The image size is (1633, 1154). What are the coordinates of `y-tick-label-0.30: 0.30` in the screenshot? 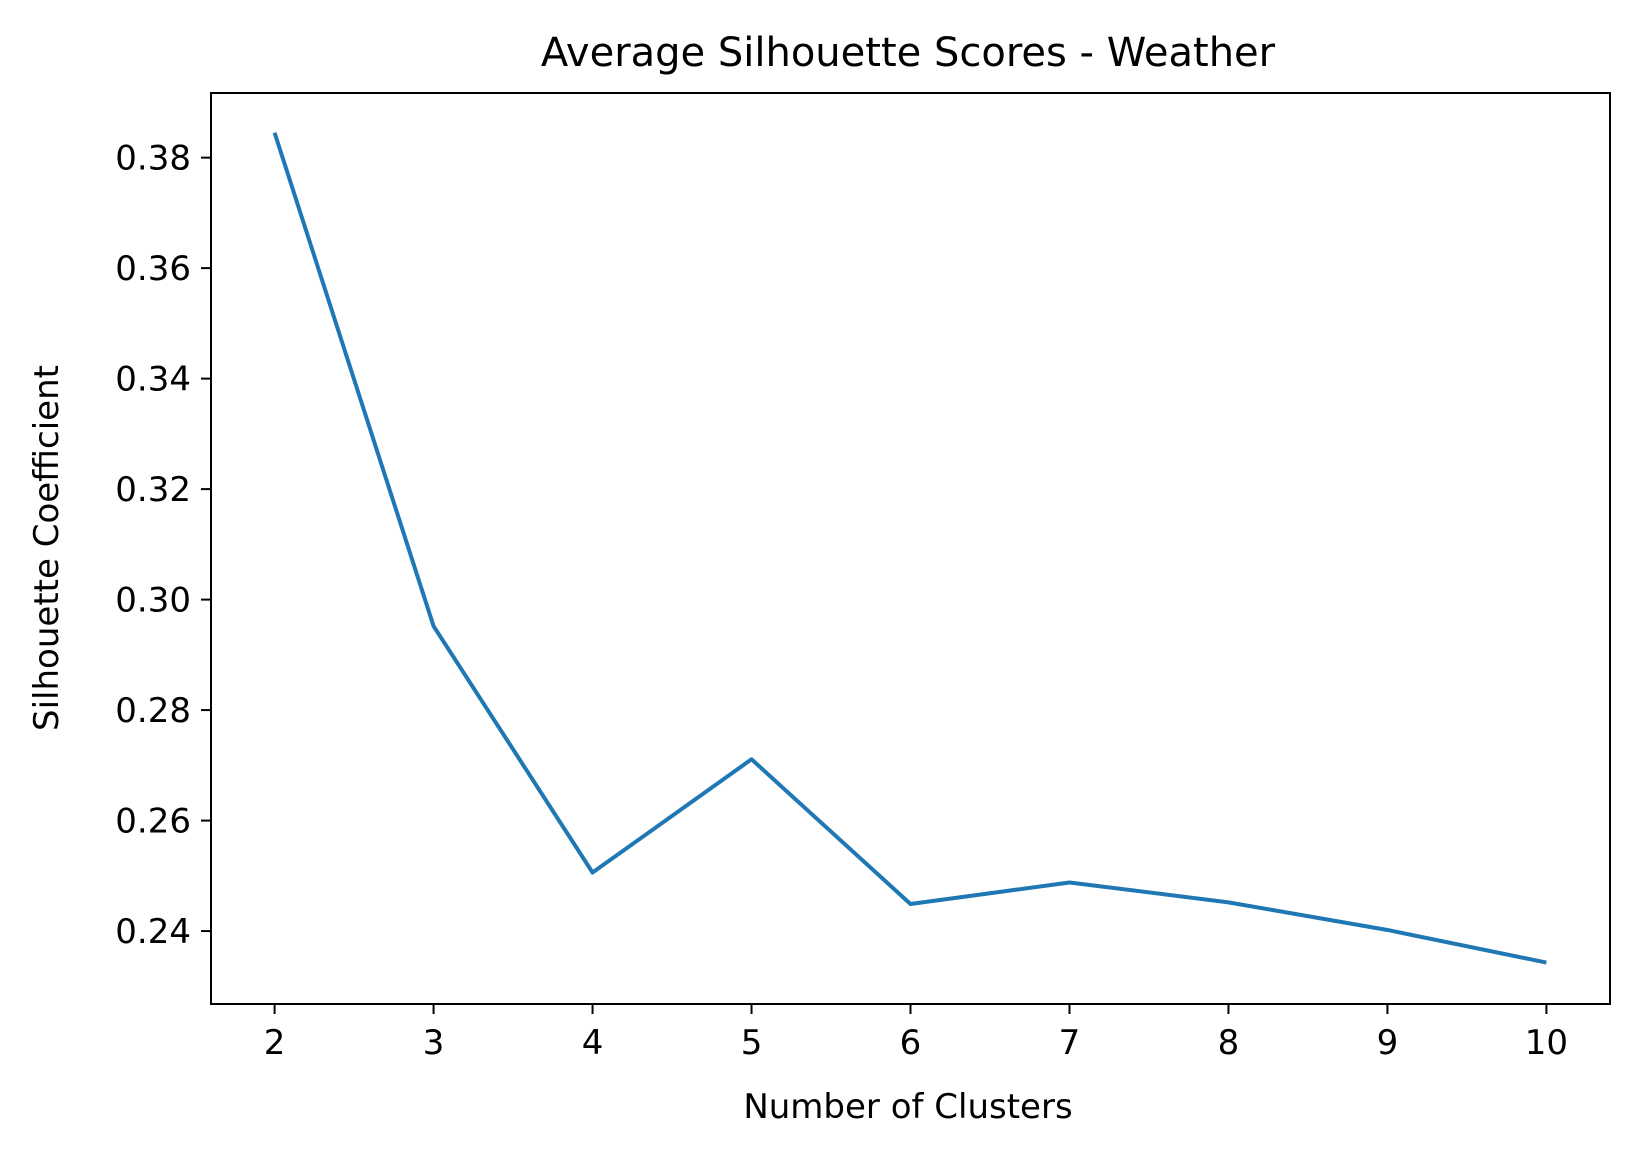 It's located at (153, 601).